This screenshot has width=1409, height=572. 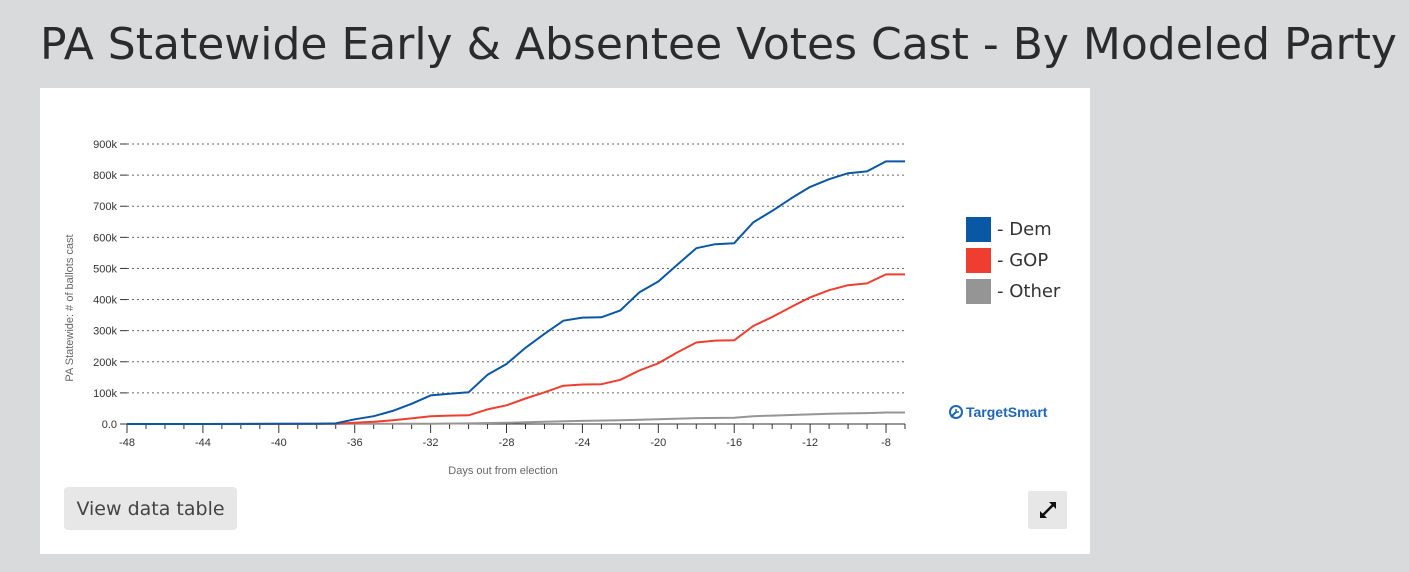 What do you see at coordinates (956, 412) in the screenshot?
I see `targetsmart-logo-icon` at bounding box center [956, 412].